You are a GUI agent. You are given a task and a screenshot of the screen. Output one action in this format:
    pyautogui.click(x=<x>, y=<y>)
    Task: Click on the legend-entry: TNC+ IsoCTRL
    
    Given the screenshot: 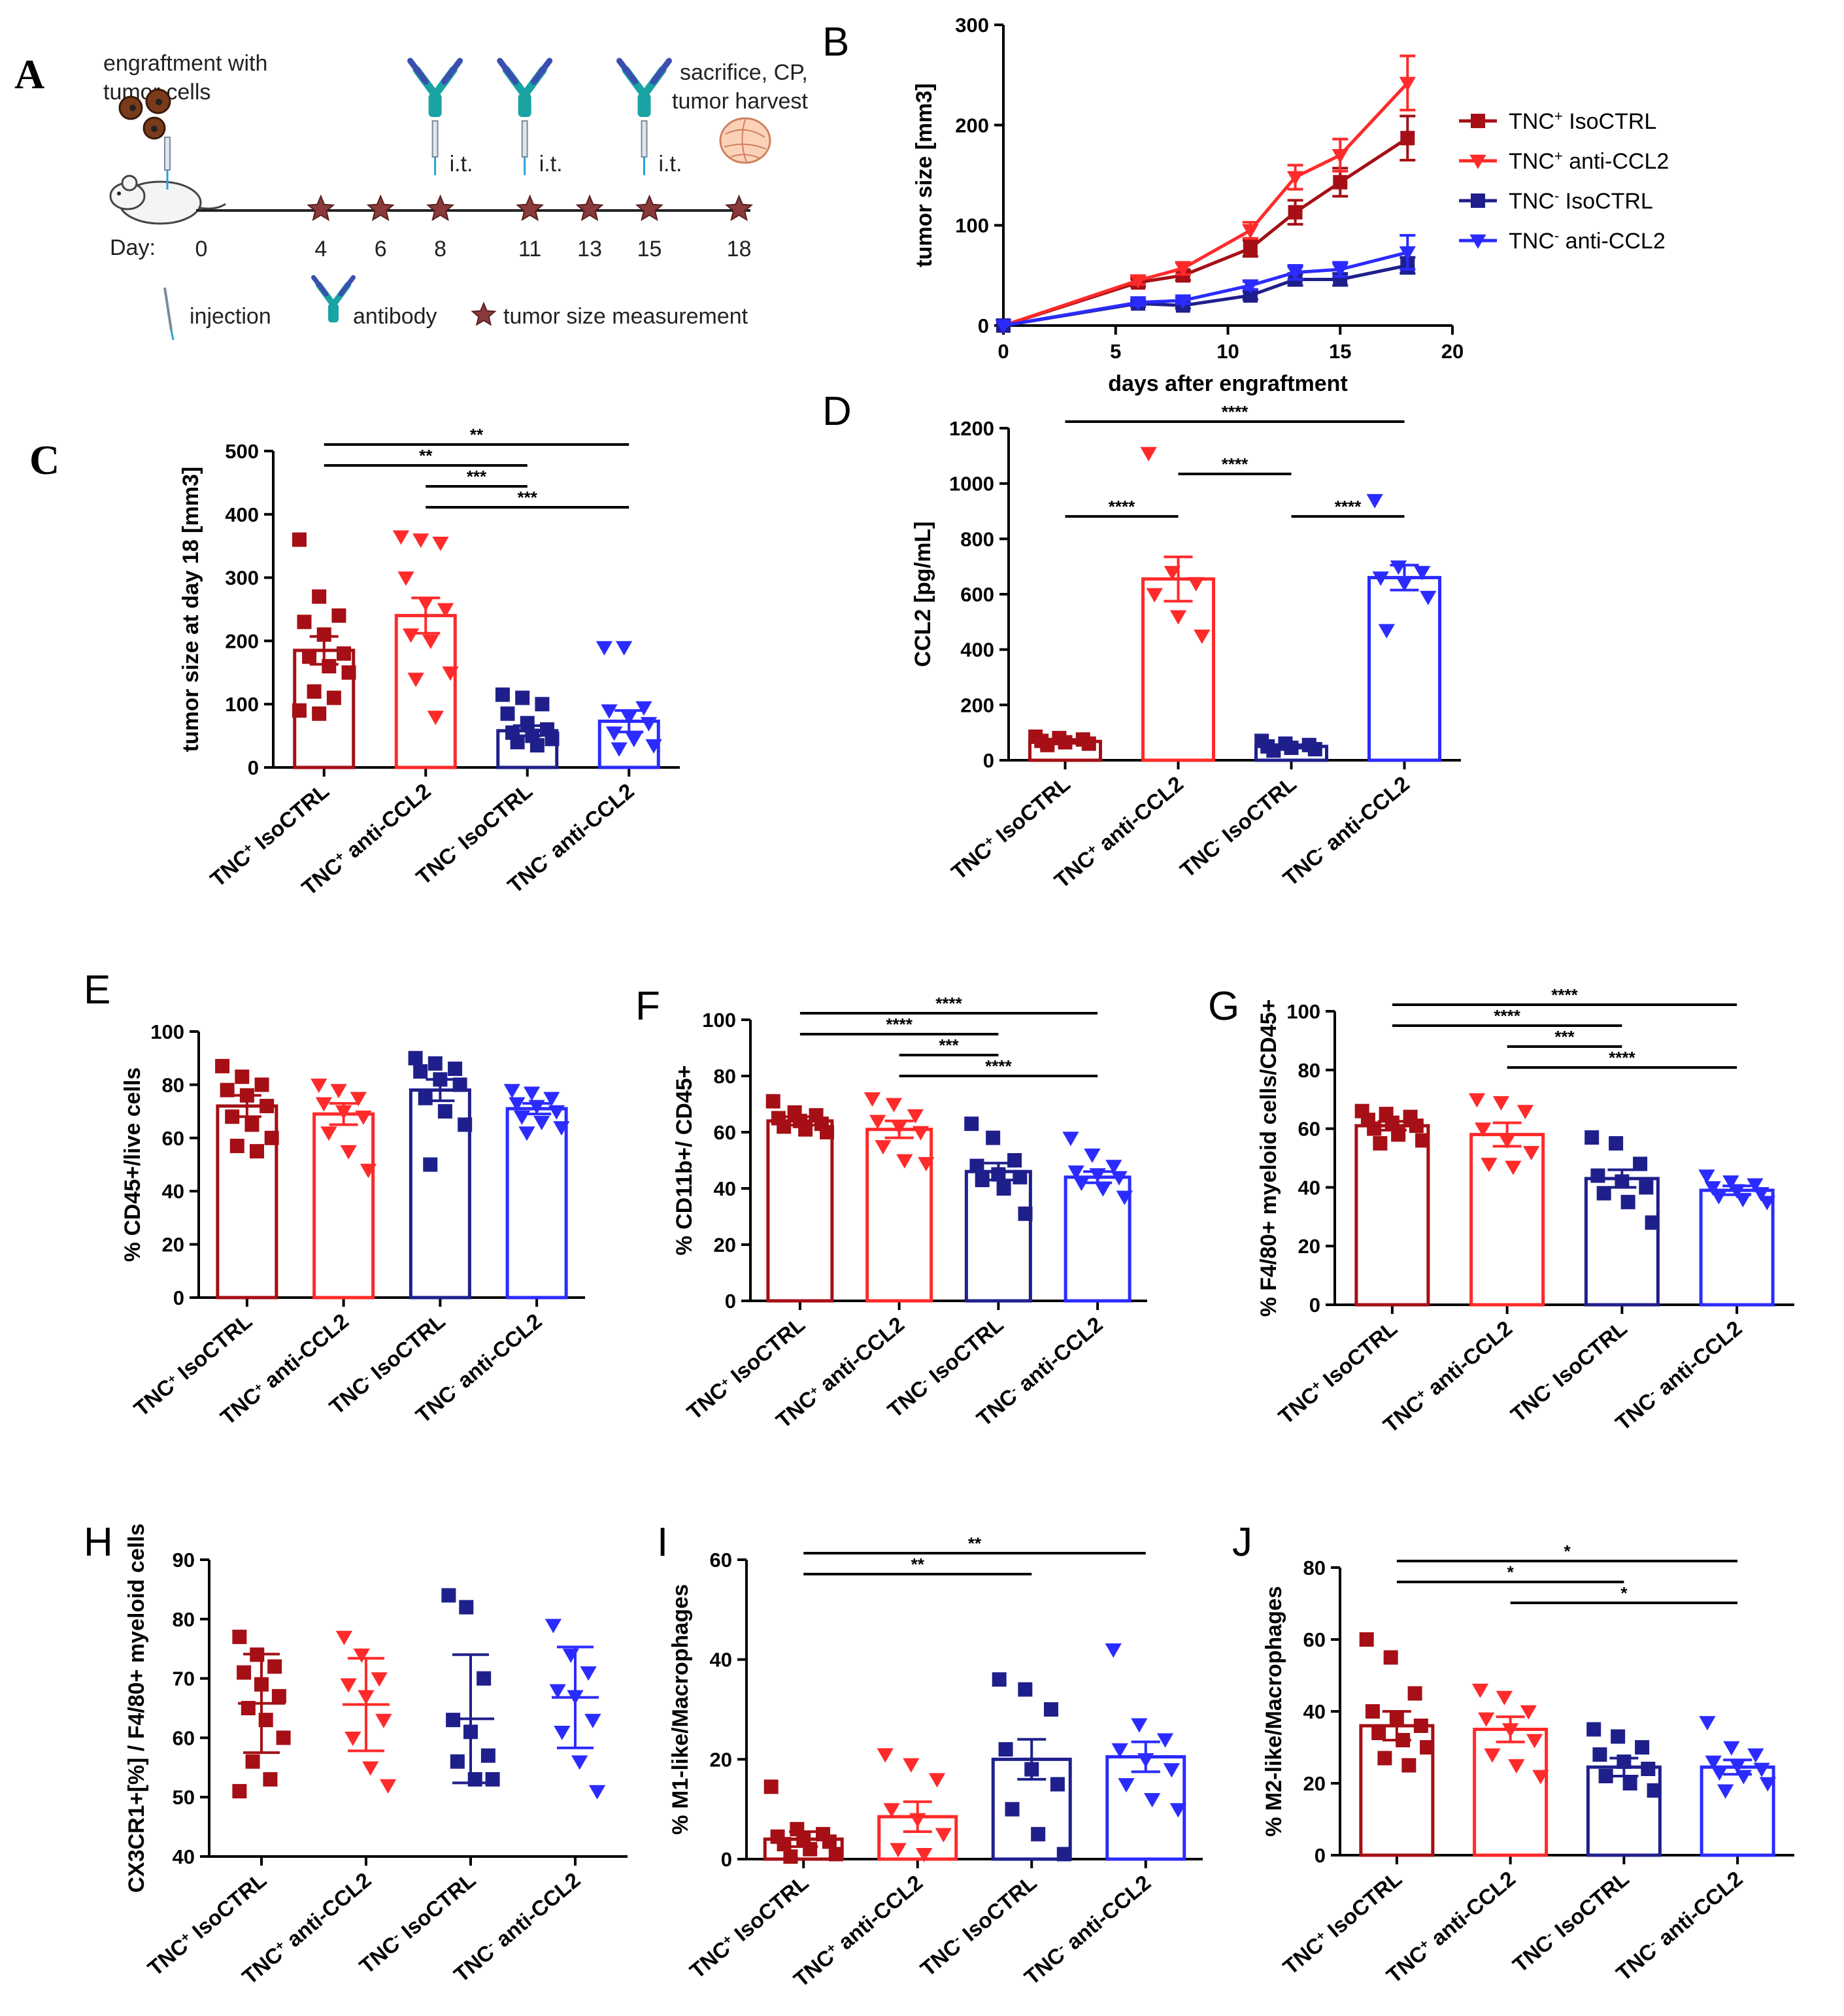 What is the action you would take?
    pyautogui.click(x=1582, y=121)
    